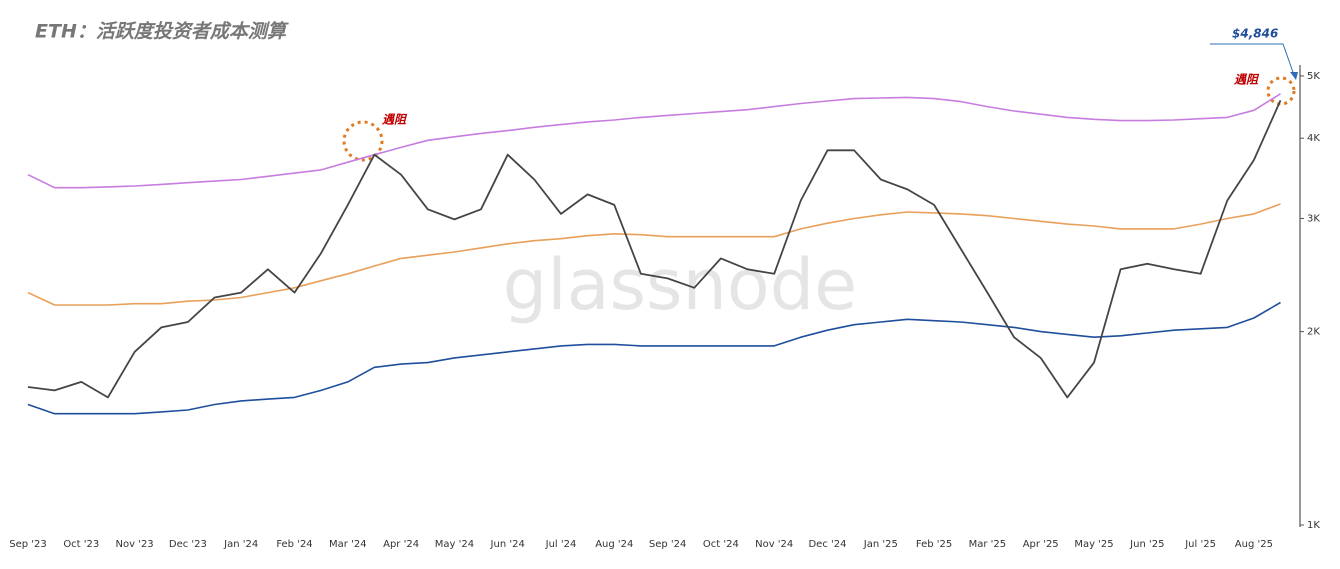 Image resolution: width=1340 pixels, height=569 pixels. I want to click on x-tick-label: Jun '25, so click(1146, 544).